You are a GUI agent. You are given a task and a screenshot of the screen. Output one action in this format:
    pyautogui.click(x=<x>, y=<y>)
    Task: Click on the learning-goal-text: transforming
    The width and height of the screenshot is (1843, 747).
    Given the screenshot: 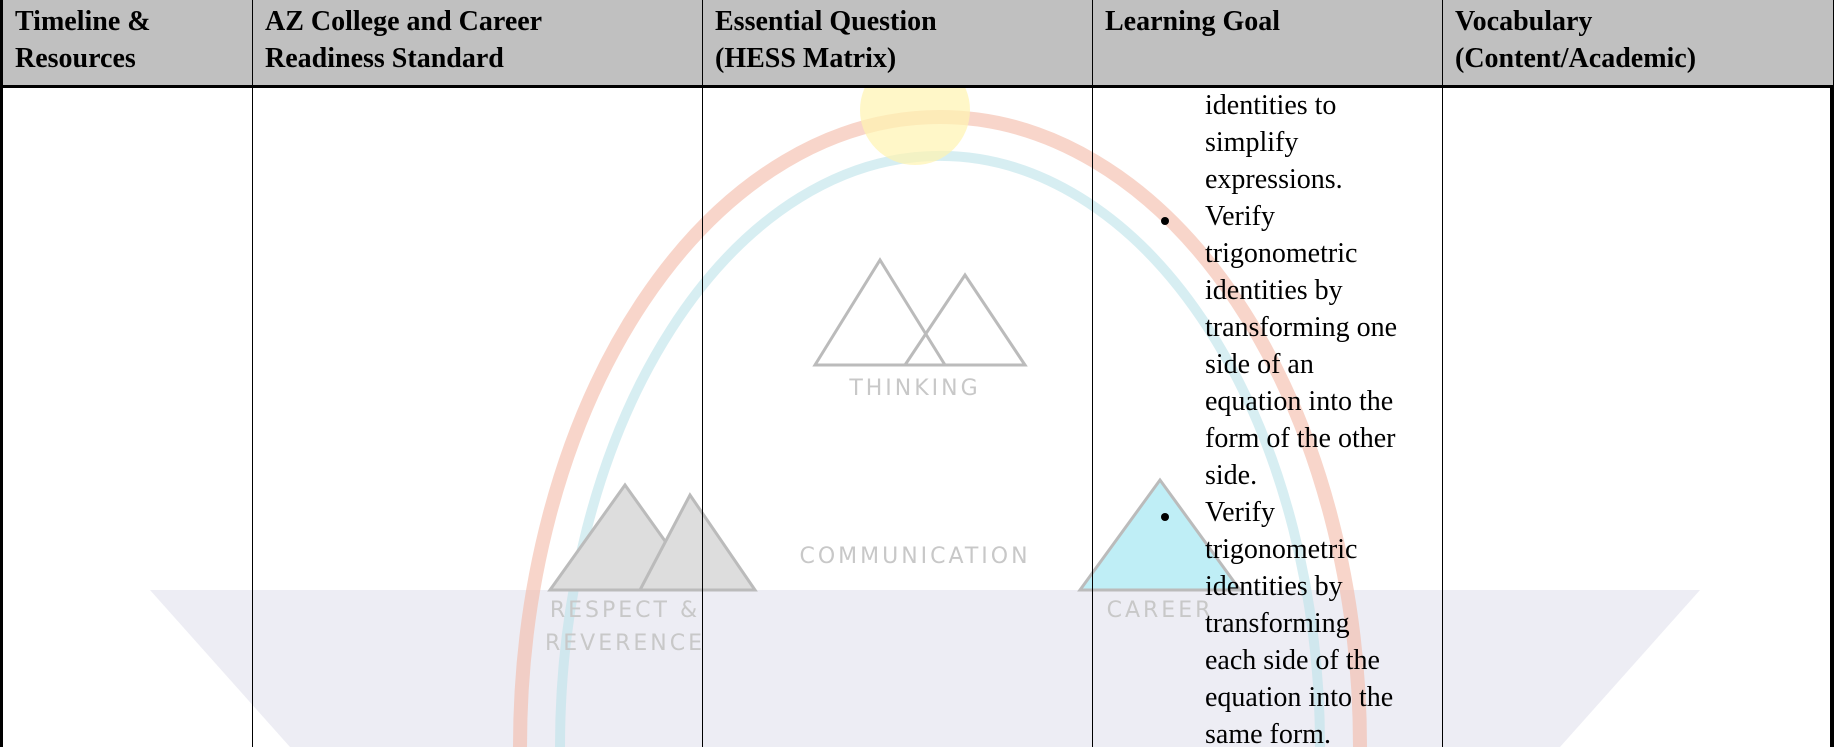 What is the action you would take?
    pyautogui.click(x=1277, y=623)
    